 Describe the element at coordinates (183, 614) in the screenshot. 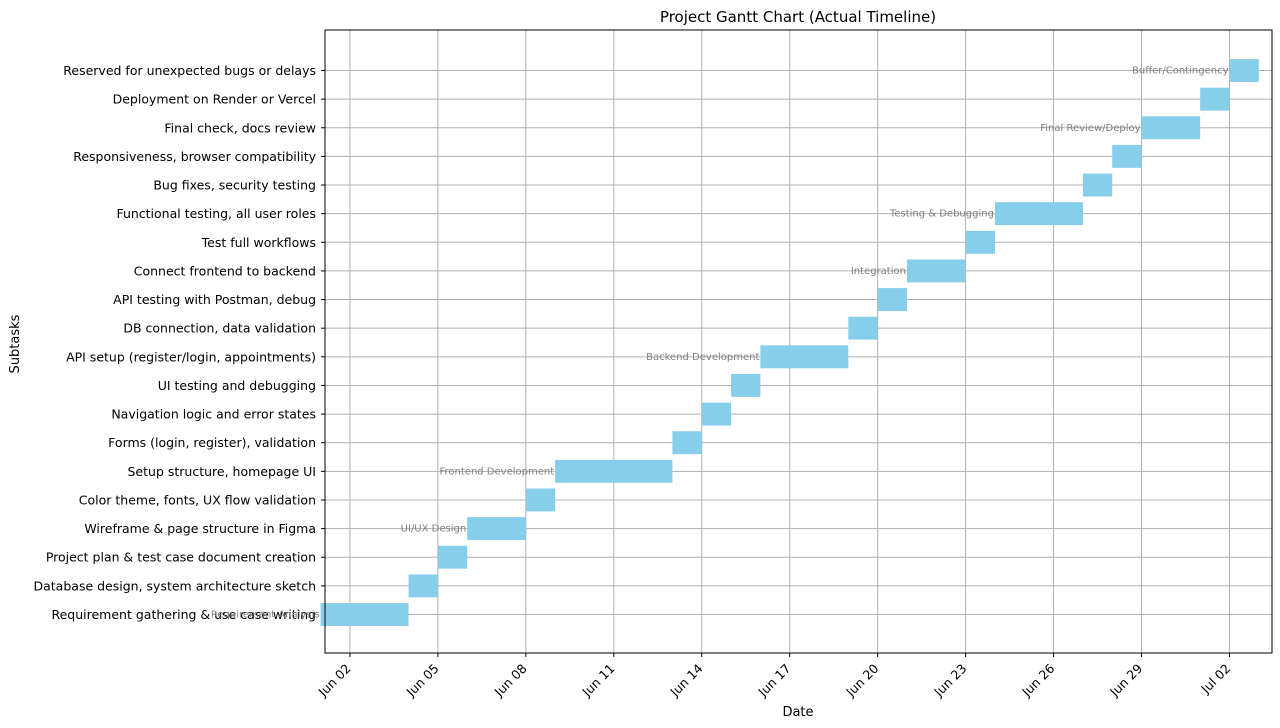

I see `y-tick-label: Requirement gathering & use case writing` at that location.